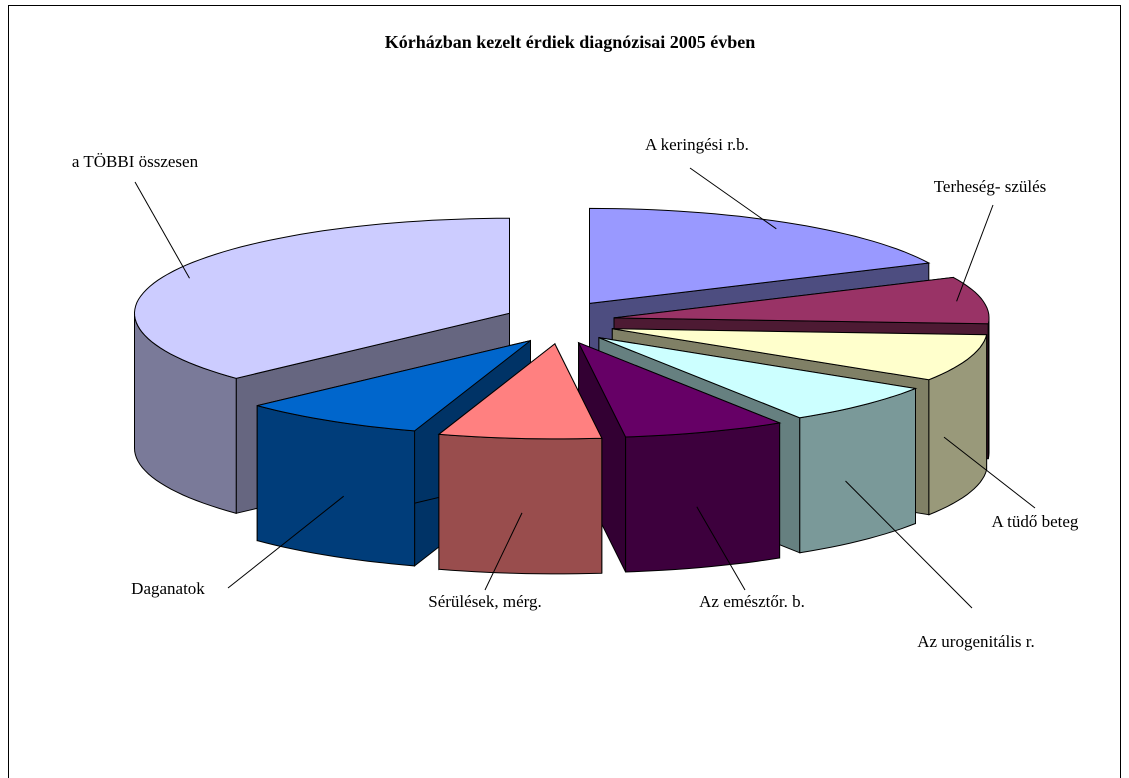  I want to click on slice-label: A keringési r.b., so click(697, 144).